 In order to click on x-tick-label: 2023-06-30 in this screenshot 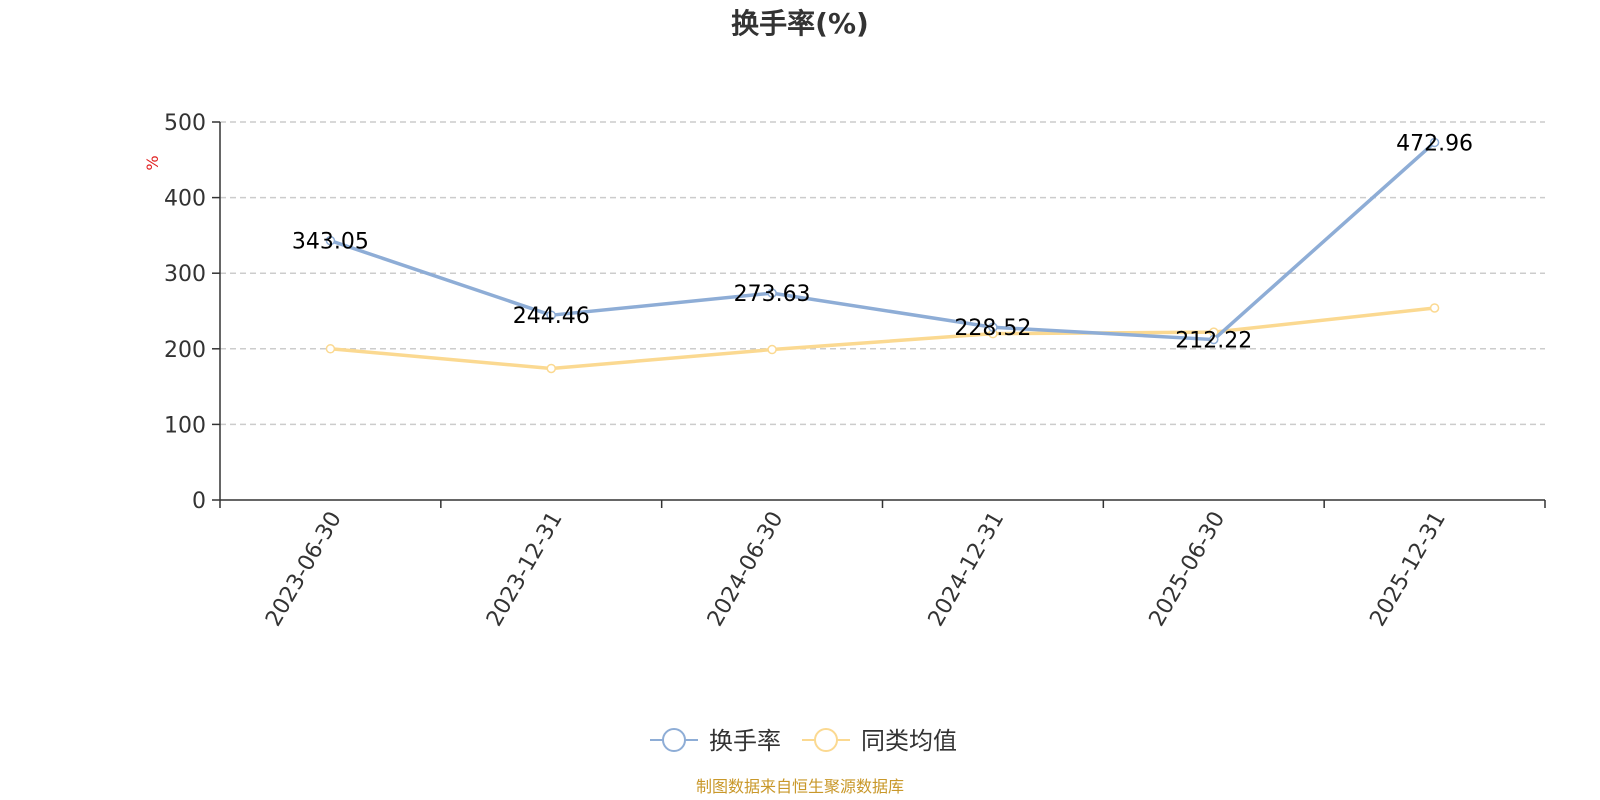, I will do `click(304, 569)`.